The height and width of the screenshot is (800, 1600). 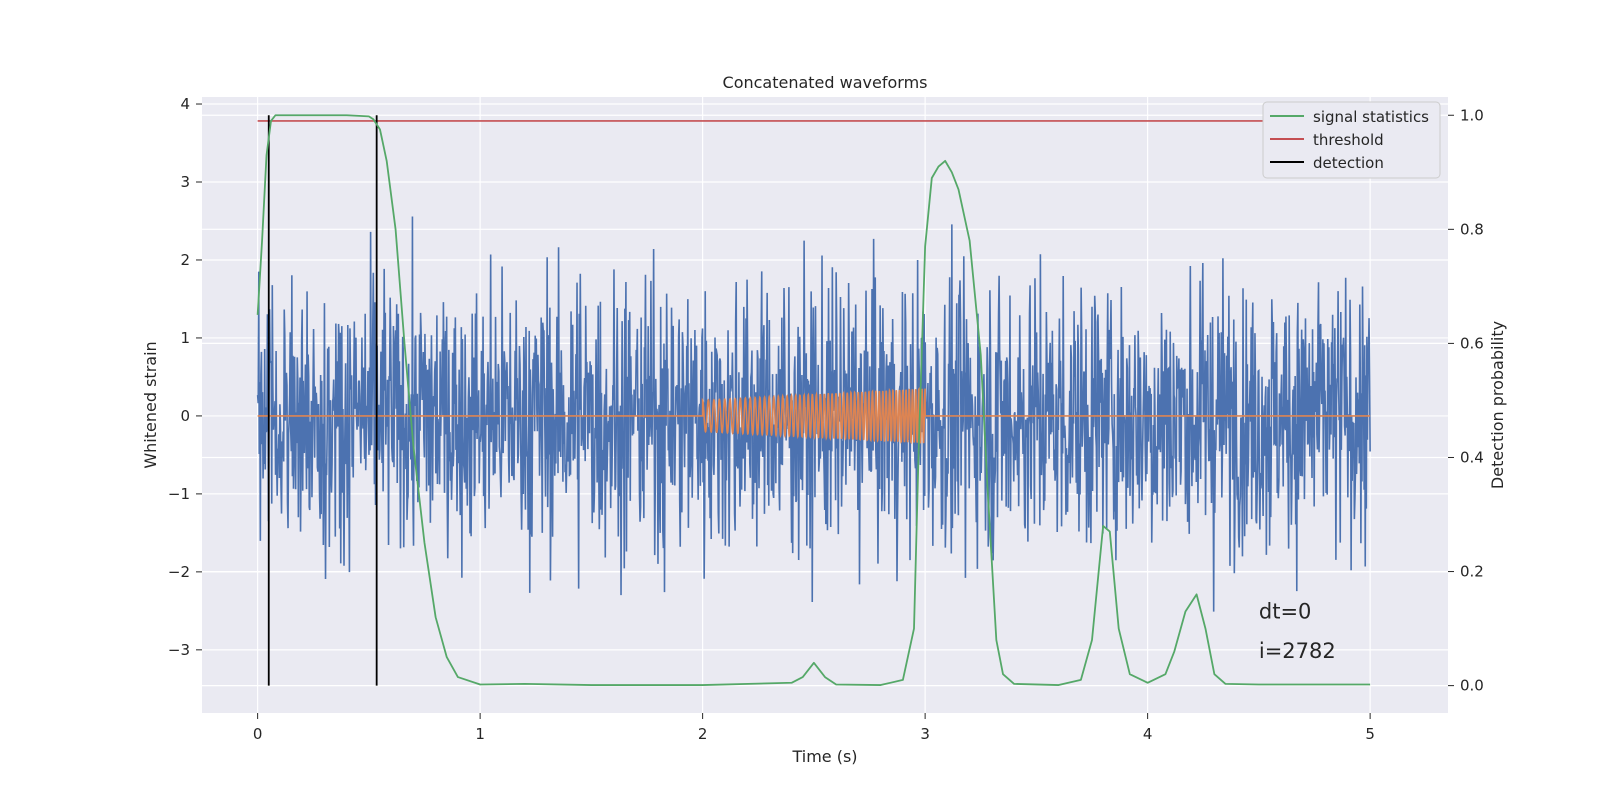 I want to click on injection-line, so click(x=814, y=415).